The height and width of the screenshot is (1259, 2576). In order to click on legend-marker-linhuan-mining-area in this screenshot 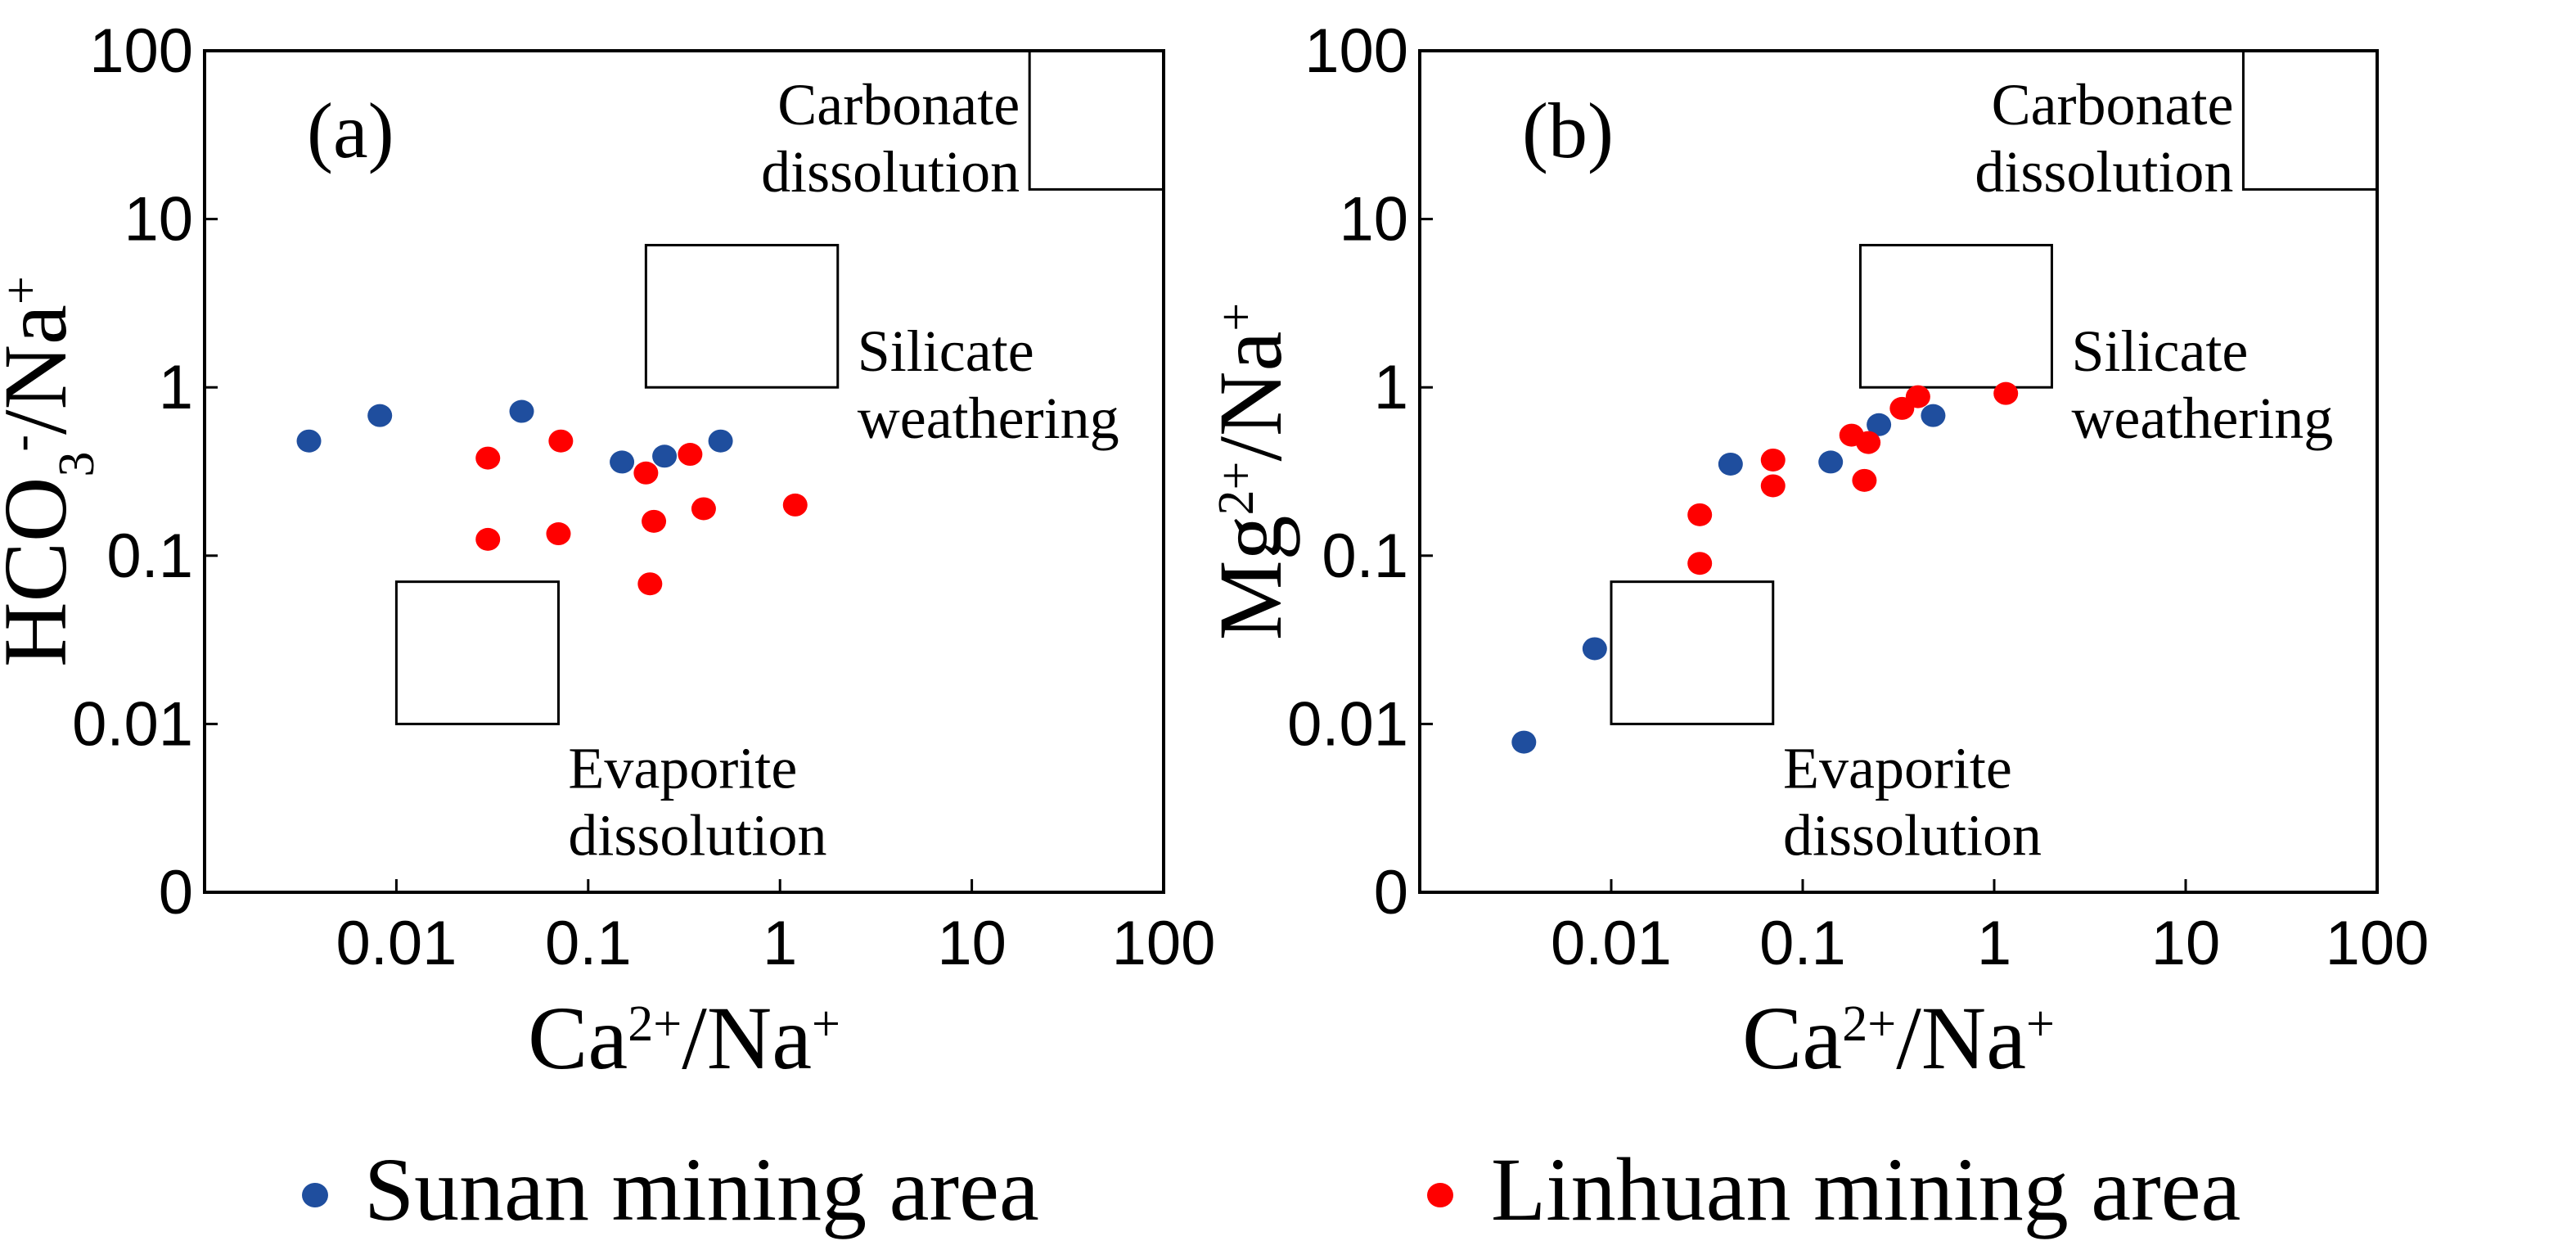, I will do `click(1440, 1195)`.